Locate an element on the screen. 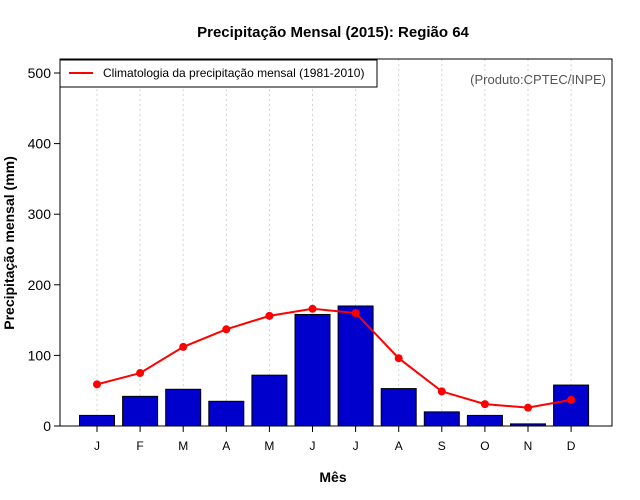 The height and width of the screenshot is (500, 640). legend-box is located at coordinates (218, 73).